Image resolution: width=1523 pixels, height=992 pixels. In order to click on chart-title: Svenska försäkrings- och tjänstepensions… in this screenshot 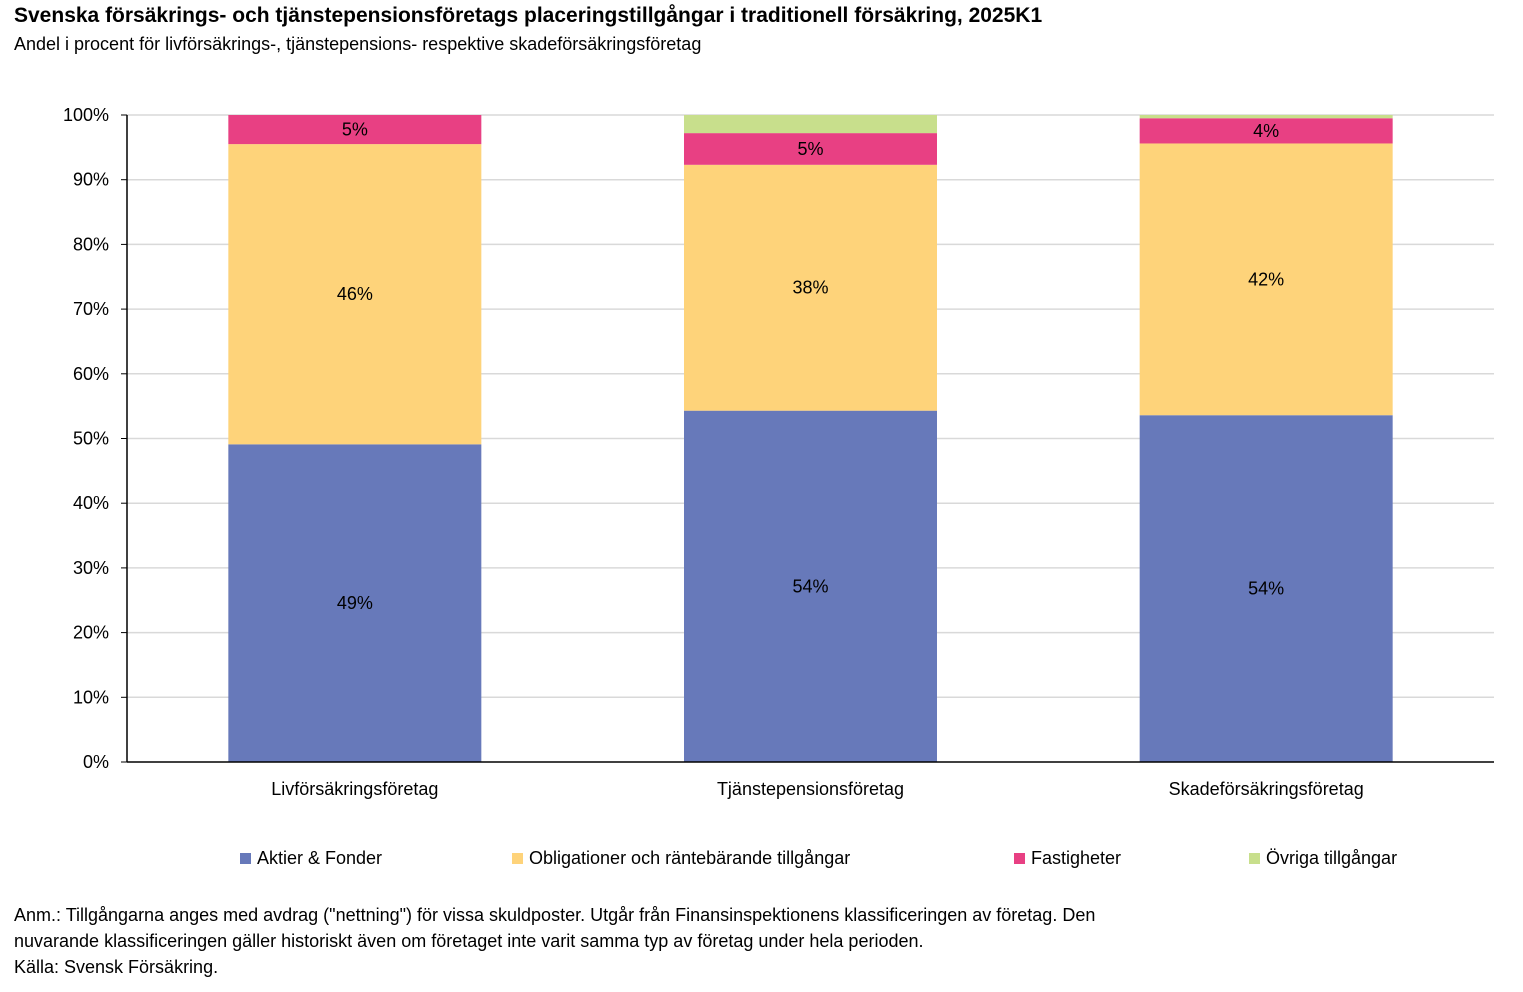, I will do `click(528, 15)`.